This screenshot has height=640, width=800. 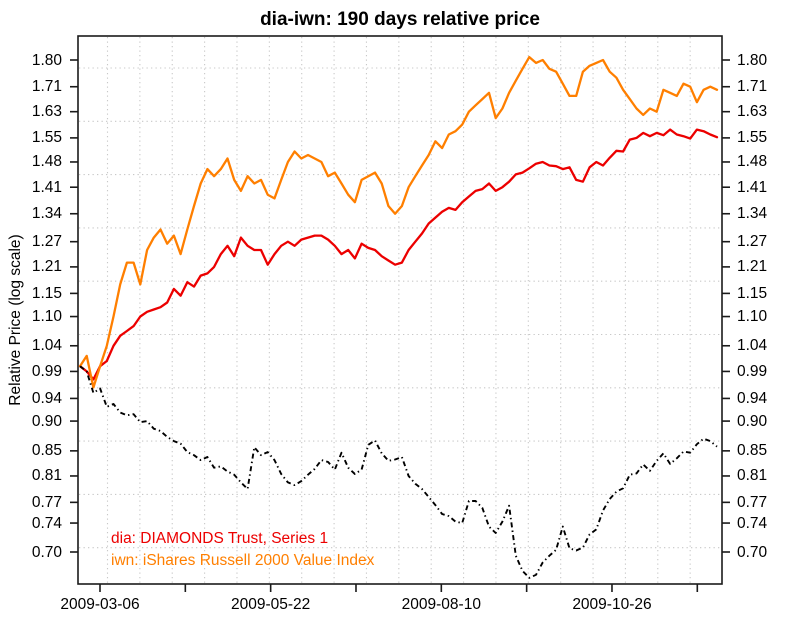 I want to click on y-axis-label-right: 0.94, so click(x=752, y=398).